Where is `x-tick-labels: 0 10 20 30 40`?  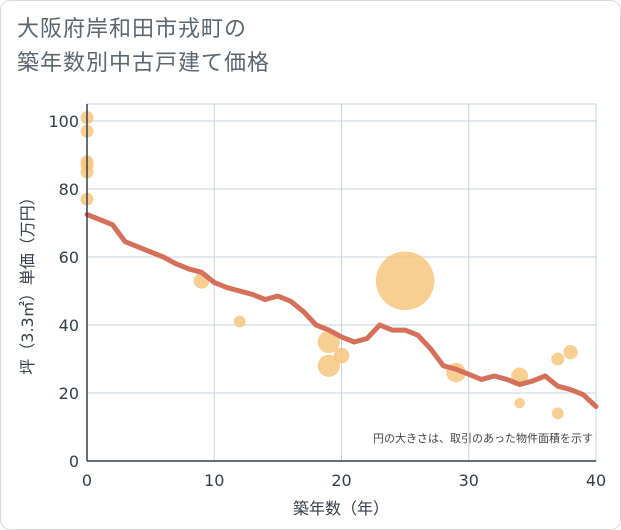
x-tick-labels: 0 10 20 30 40 is located at coordinates (344, 480).